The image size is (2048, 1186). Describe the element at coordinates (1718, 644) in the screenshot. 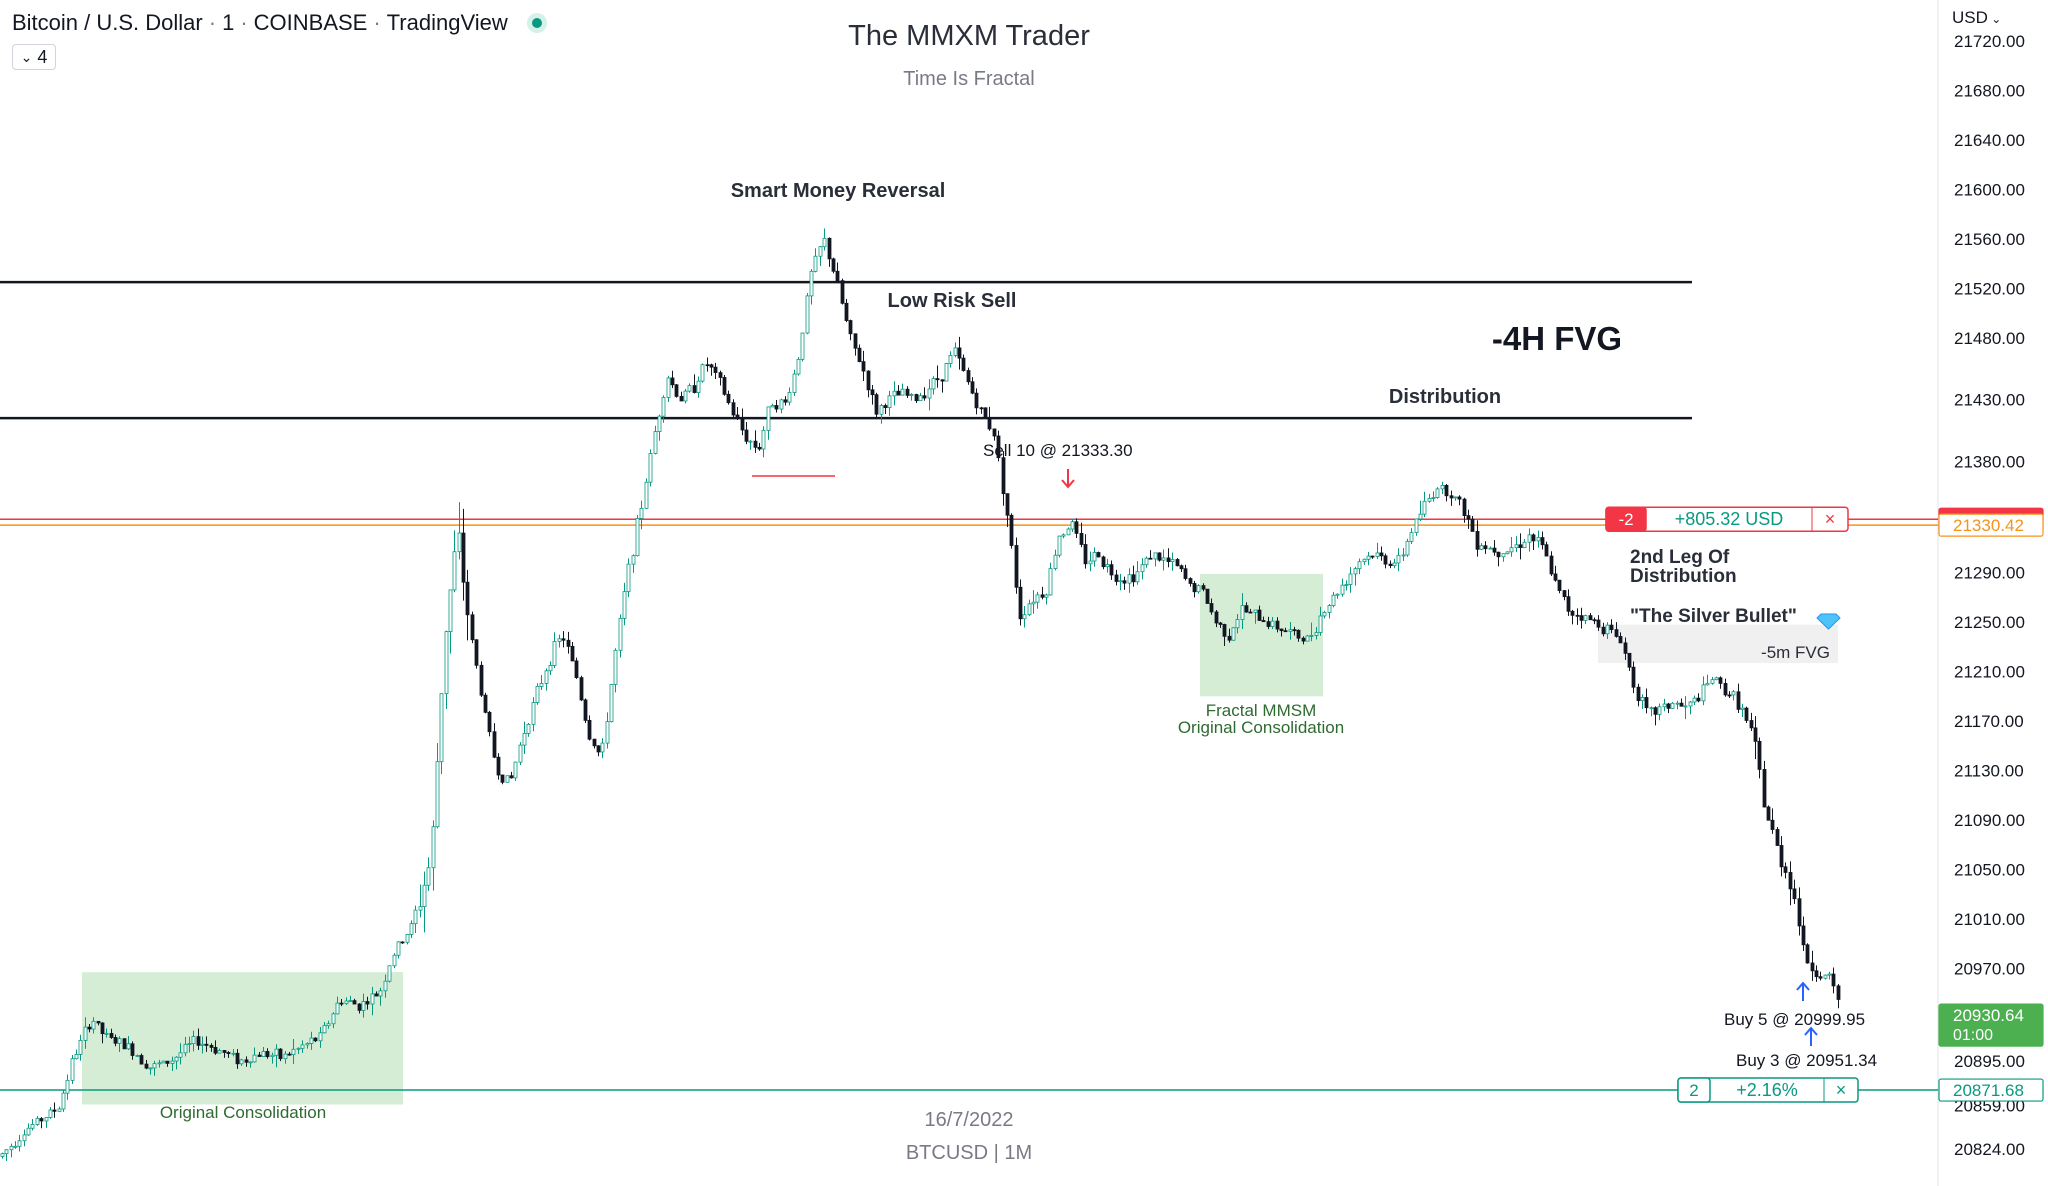

I see `fvg-5m-zone` at that location.